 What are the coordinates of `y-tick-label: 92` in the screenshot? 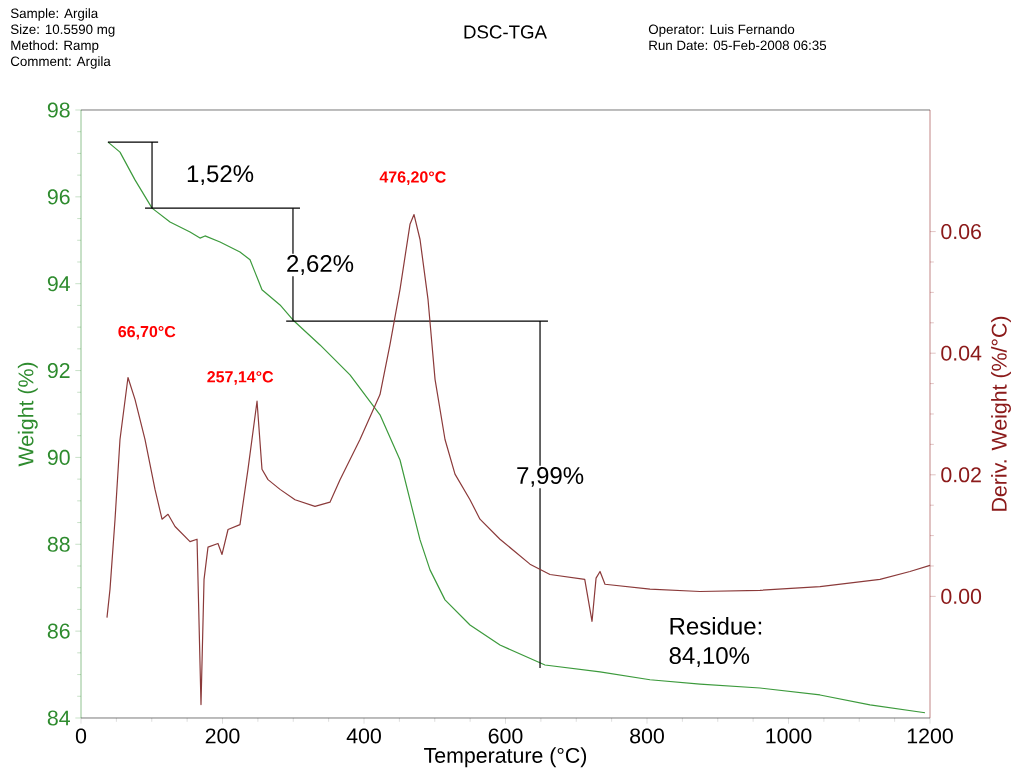 It's located at (58, 371).